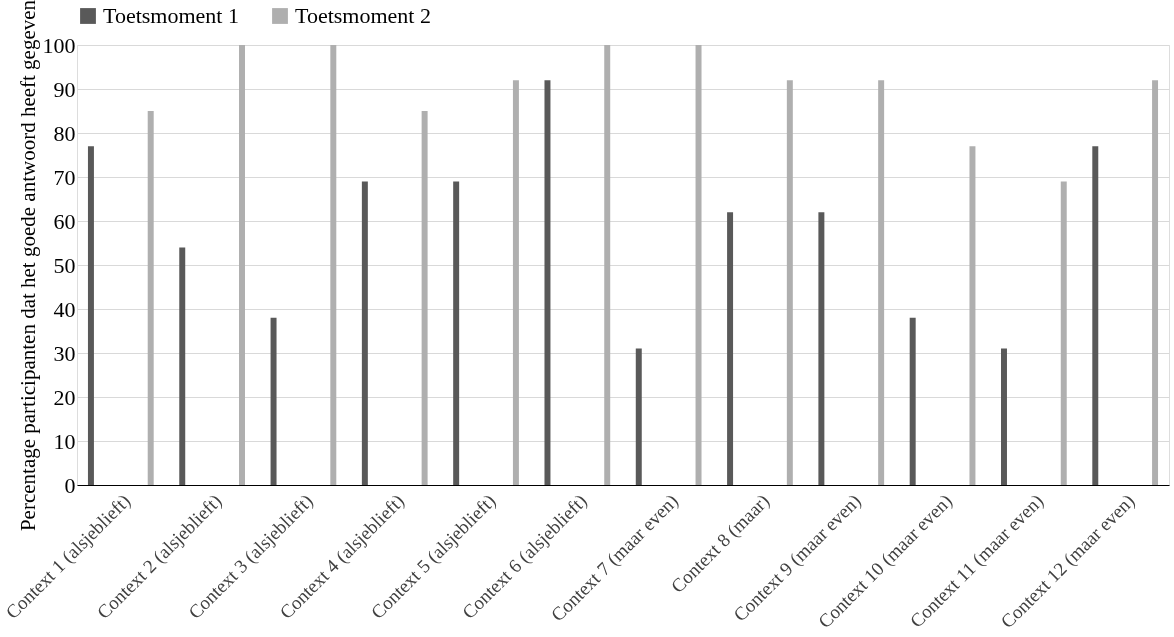 This screenshot has width=1174, height=637. Describe the element at coordinates (70, 485) in the screenshot. I see `y-tick-label: 0` at that location.